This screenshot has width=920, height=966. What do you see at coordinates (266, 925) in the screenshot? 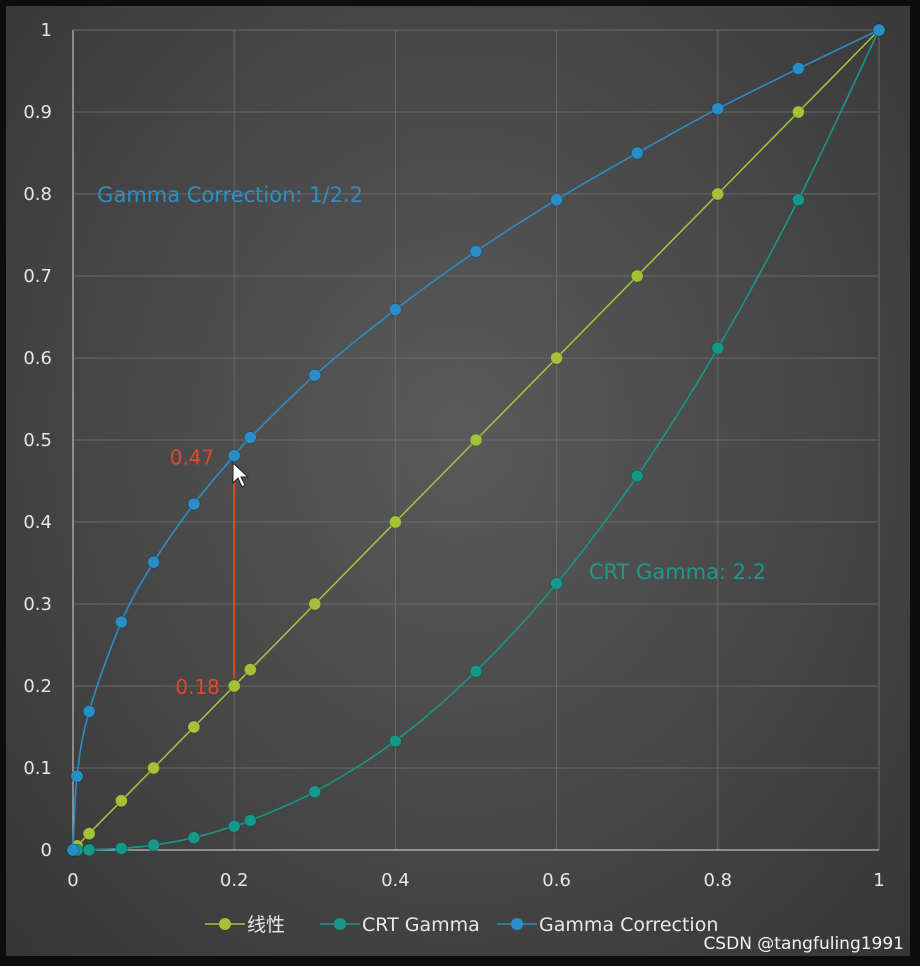
I see `legend-label: 线性` at bounding box center [266, 925].